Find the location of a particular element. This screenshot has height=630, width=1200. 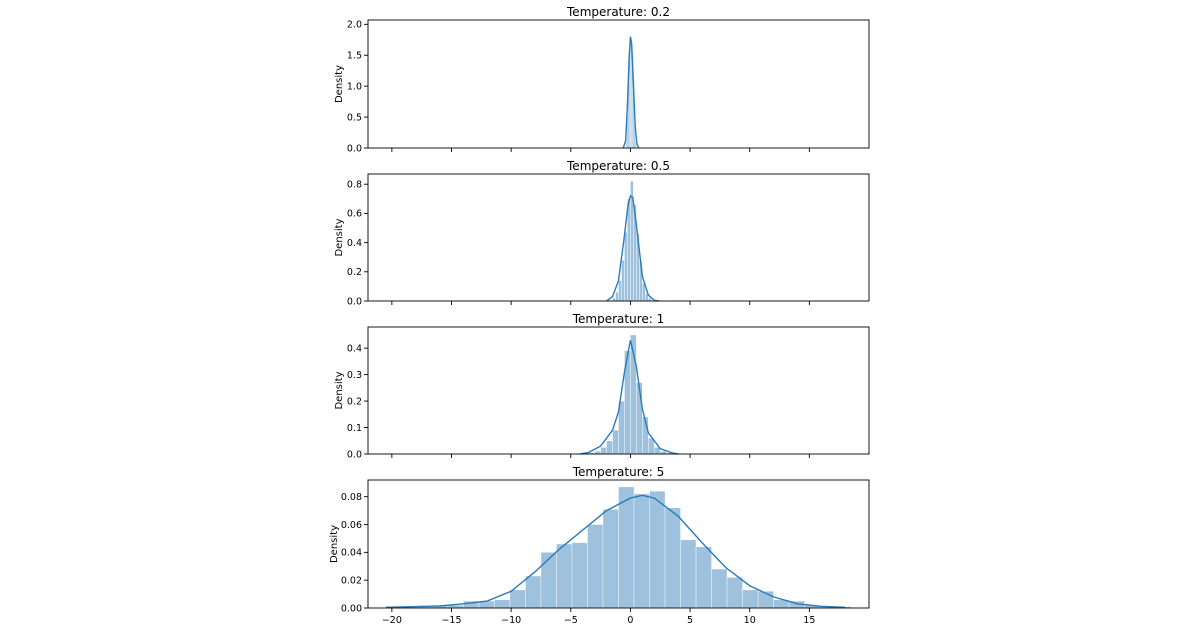

subplot-1: Temperature: 0.2 Density 0.0 0.5 1.0 1.5 2.0 is located at coordinates (602, 79).